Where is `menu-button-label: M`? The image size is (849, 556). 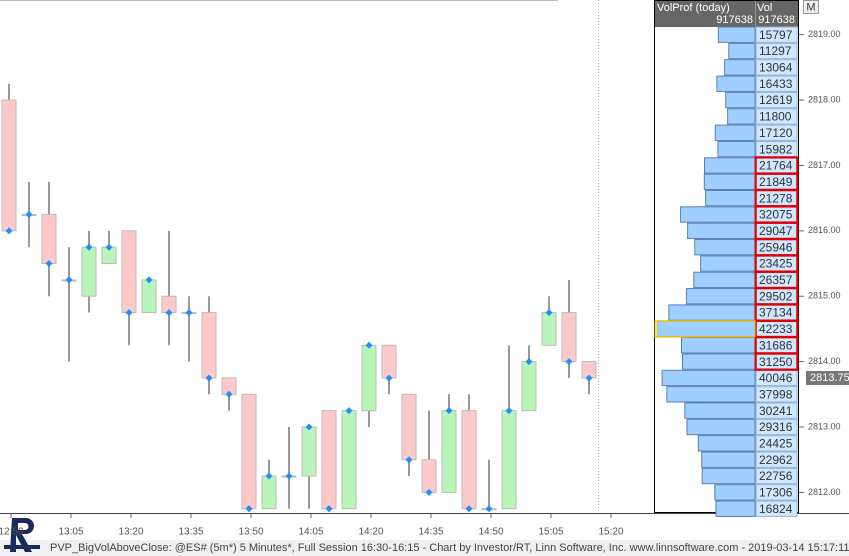 menu-button-label: M is located at coordinates (810, 7).